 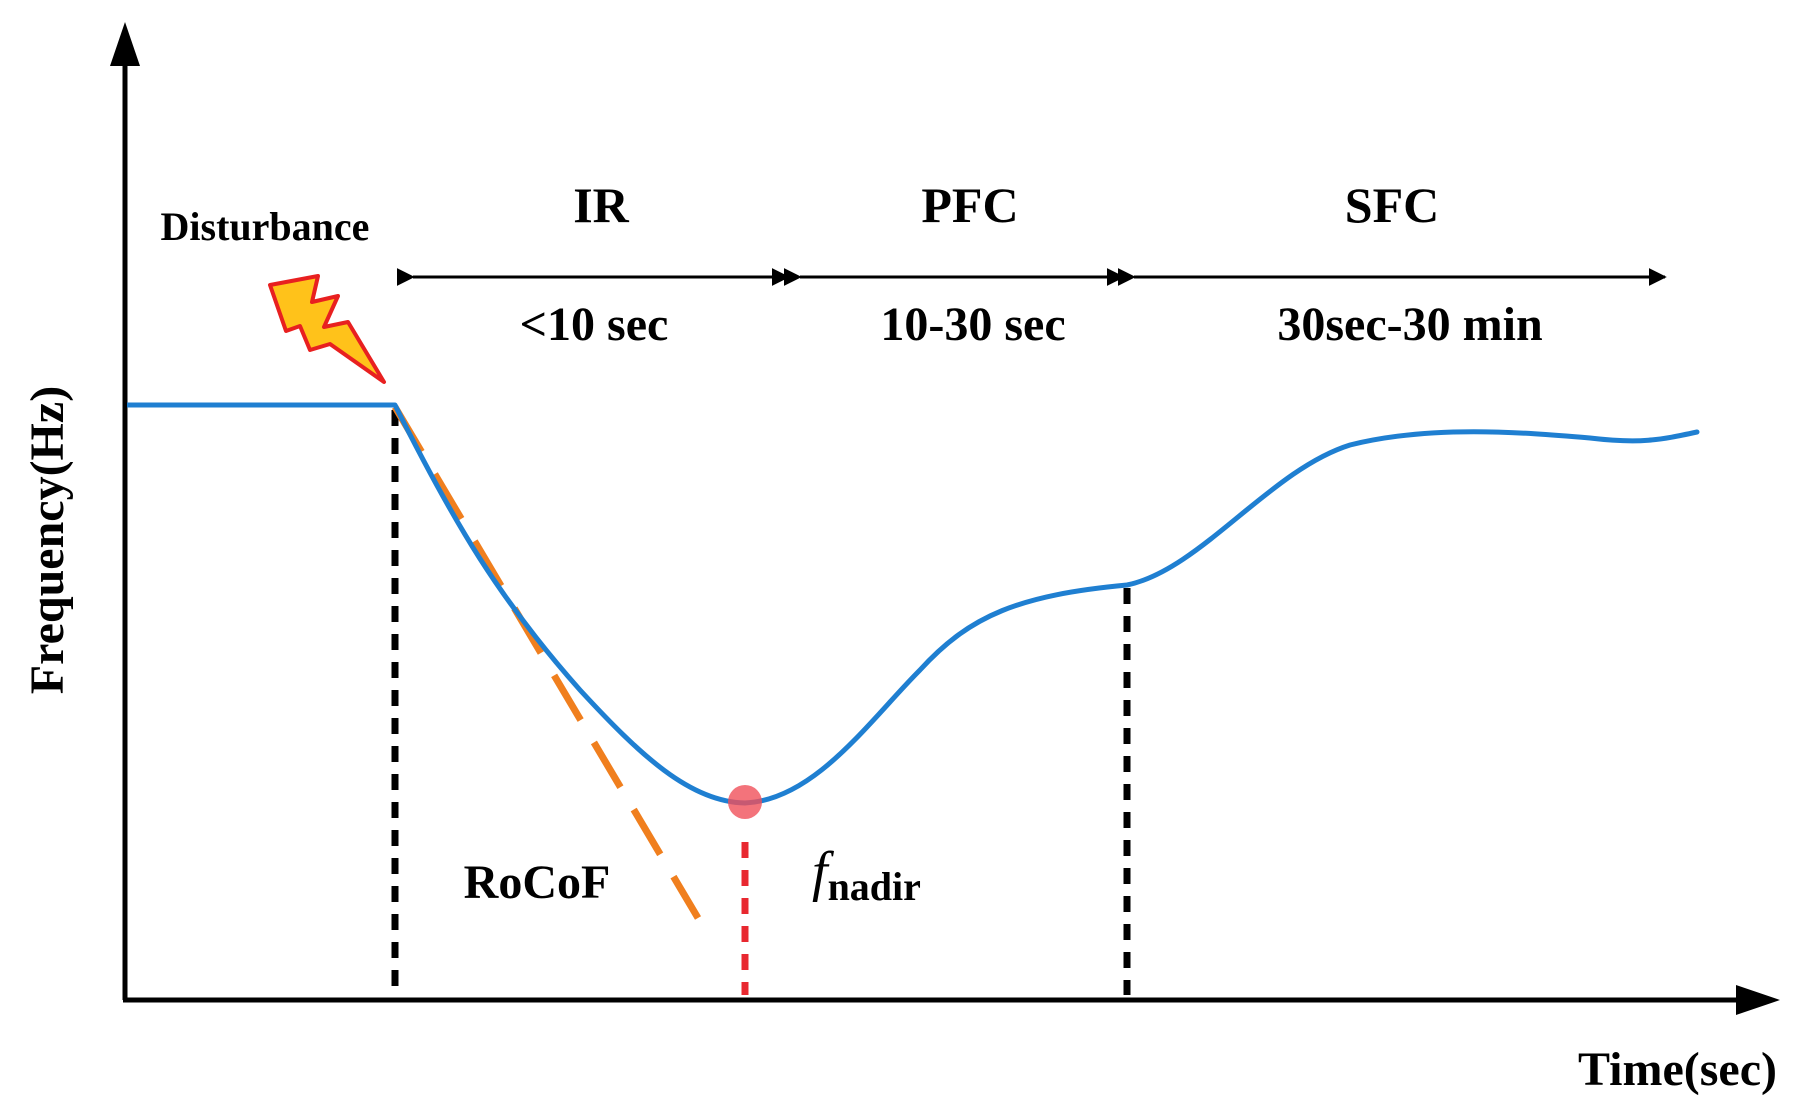 What do you see at coordinates (601, 205) in the screenshot?
I see `phase-name-ir: IR` at bounding box center [601, 205].